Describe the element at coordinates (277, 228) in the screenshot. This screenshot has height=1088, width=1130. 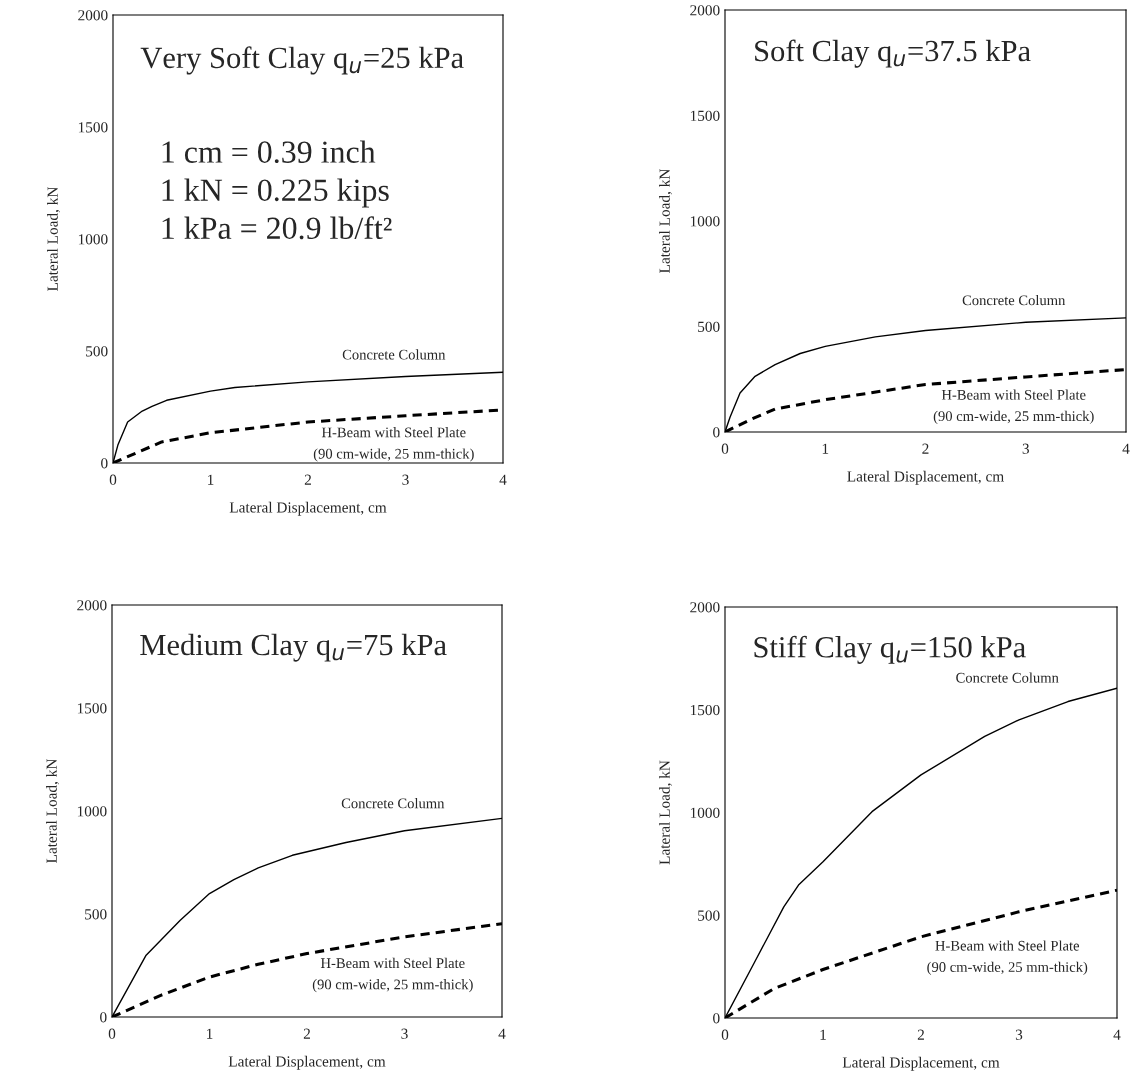
I see `annotation: 1 kPa = 20.9 lb/ft²` at that location.